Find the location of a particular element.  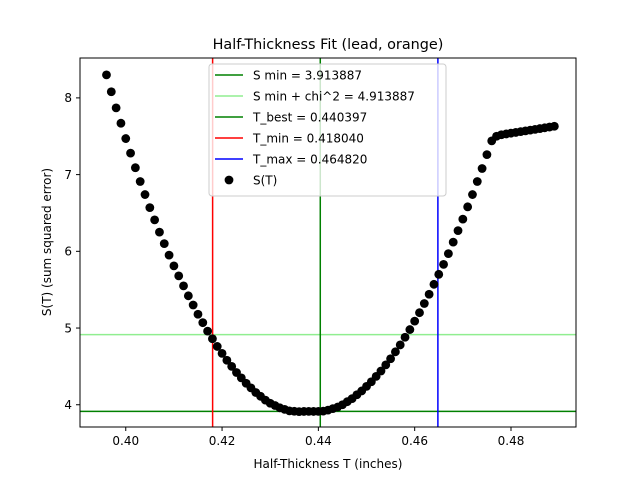

x-ticks-layer: 0.40 0.42 0.44 0.46 0.48 is located at coordinates (318, 437).